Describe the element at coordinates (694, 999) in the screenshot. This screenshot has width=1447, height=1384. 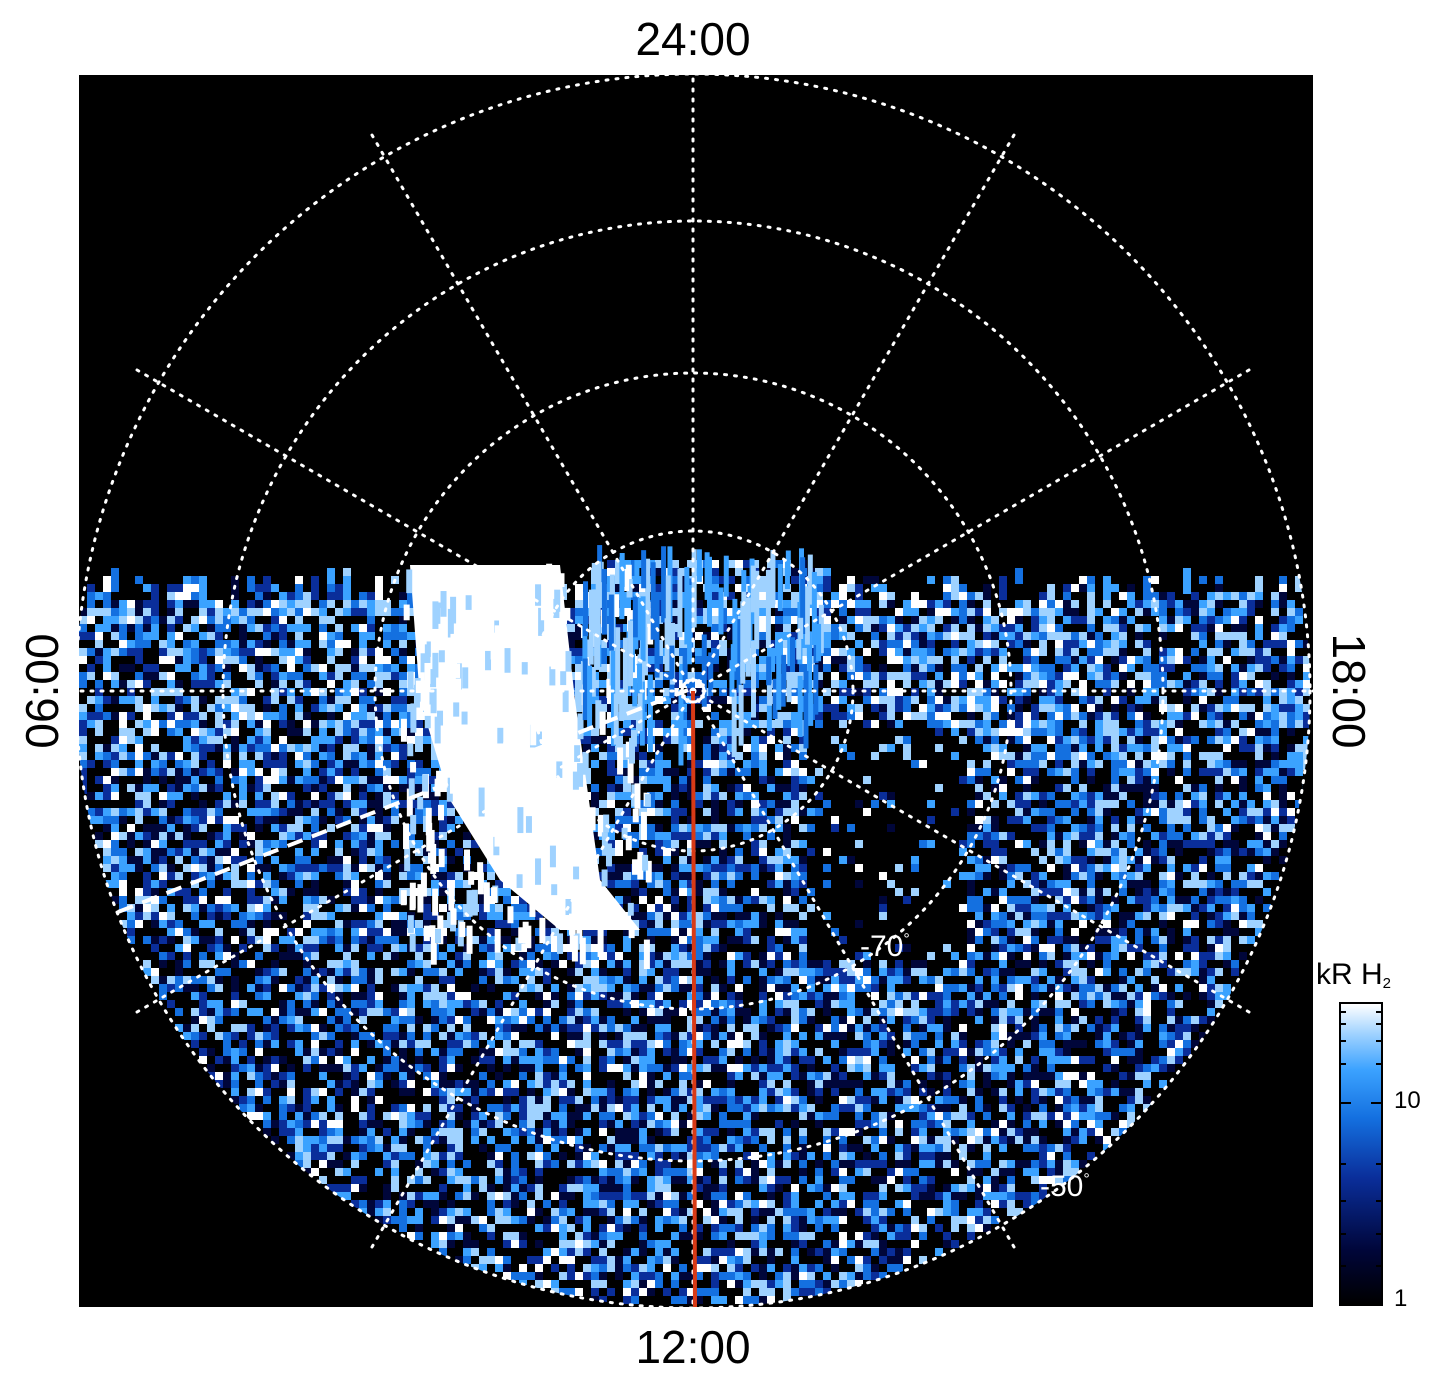
I see `noon-meridian-line` at that location.